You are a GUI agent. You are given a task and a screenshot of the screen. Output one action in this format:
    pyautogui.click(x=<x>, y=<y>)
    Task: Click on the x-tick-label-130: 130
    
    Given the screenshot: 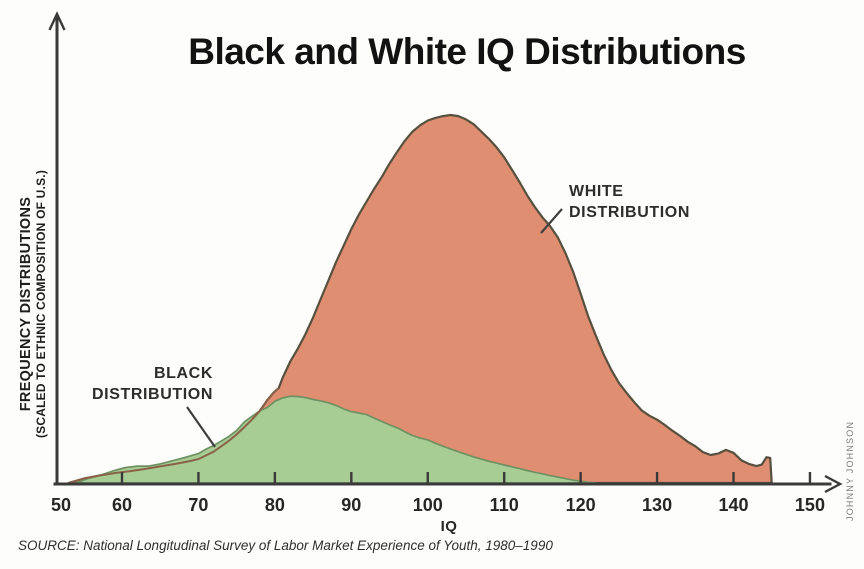 What is the action you would take?
    pyautogui.click(x=657, y=505)
    